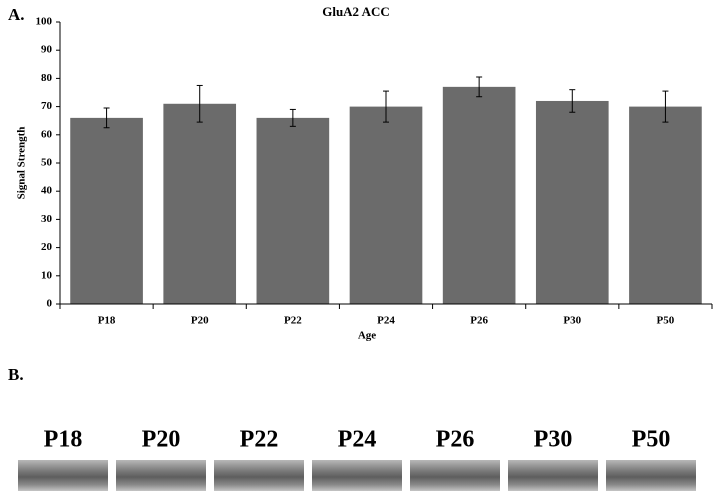  I want to click on lane-label: P22, so click(259, 440).